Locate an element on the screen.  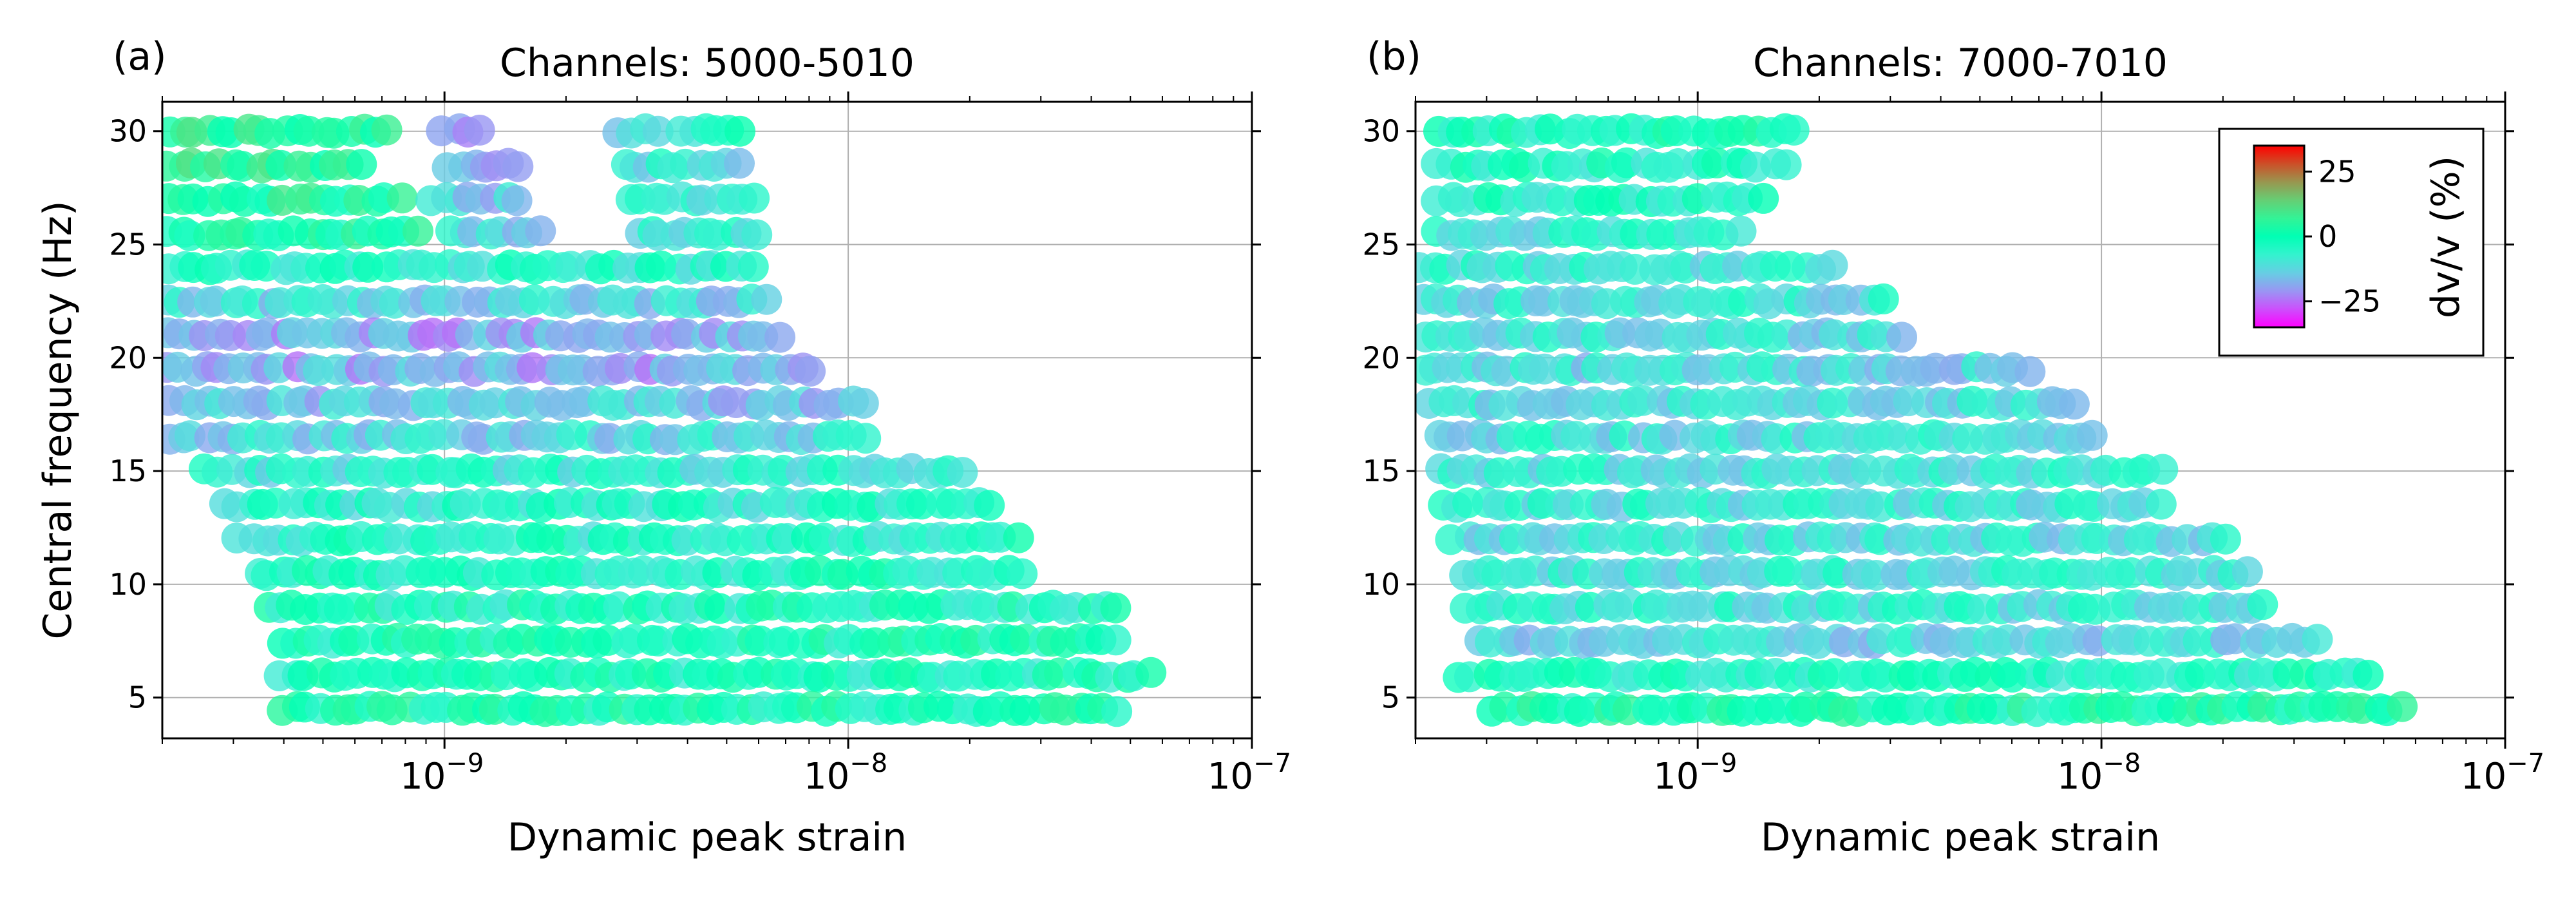
colorbar-tick-label: 25 is located at coordinates (2337, 171).